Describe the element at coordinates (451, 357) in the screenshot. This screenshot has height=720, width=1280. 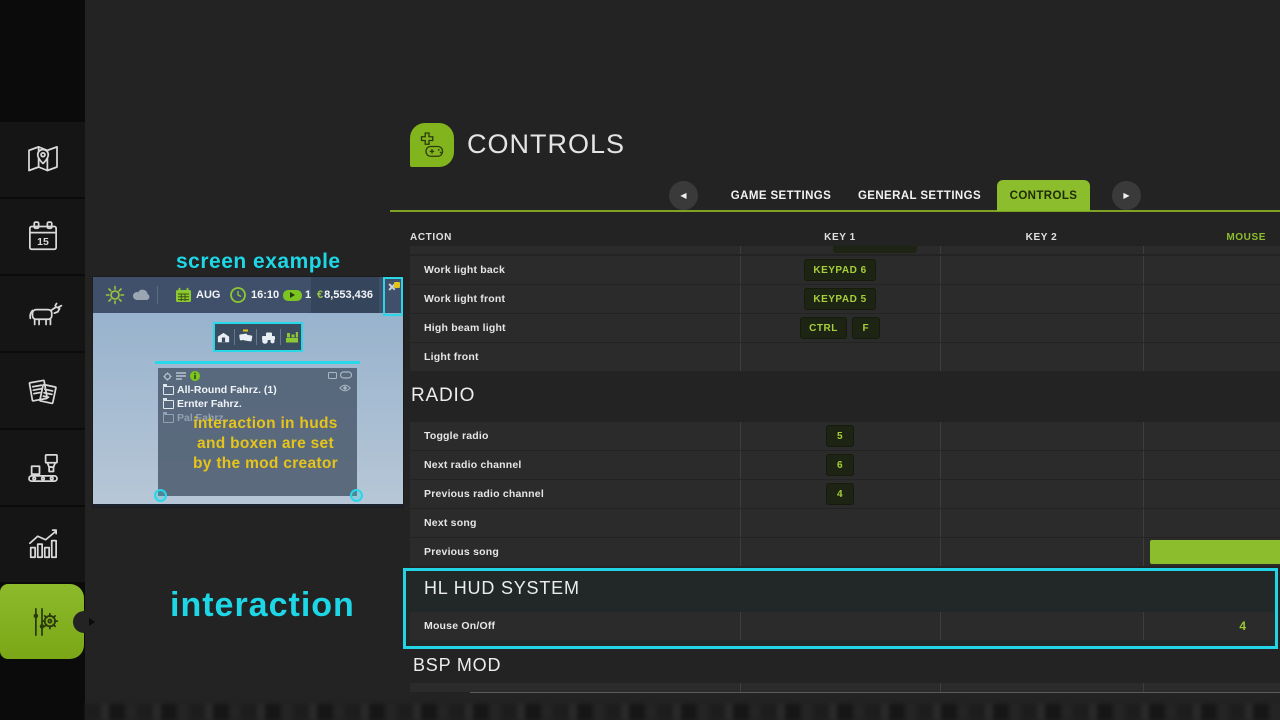
I see `action-label: Light front` at that location.